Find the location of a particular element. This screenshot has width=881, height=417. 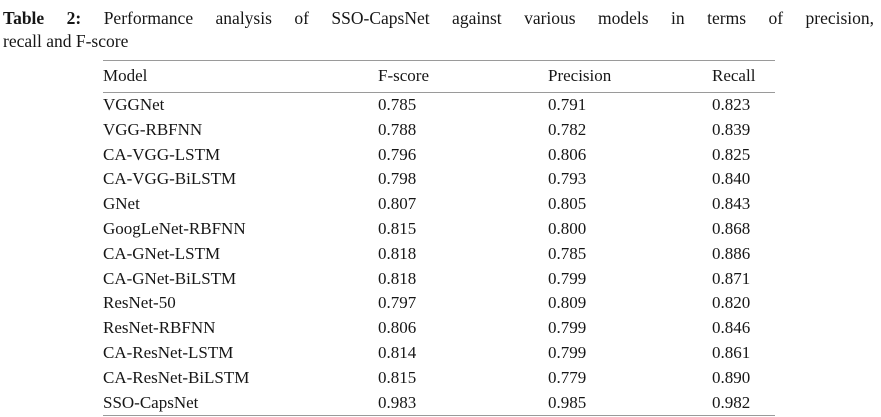

header-row: Model F-score Precision Recall is located at coordinates (439, 76).